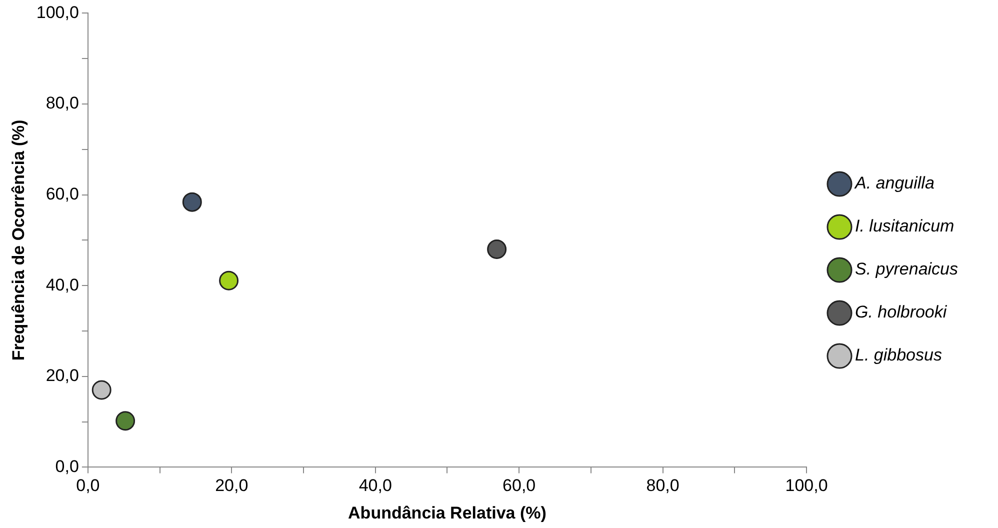 This screenshot has height=528, width=998. I want to click on legend-label: I. lusitanicum, so click(904, 226).